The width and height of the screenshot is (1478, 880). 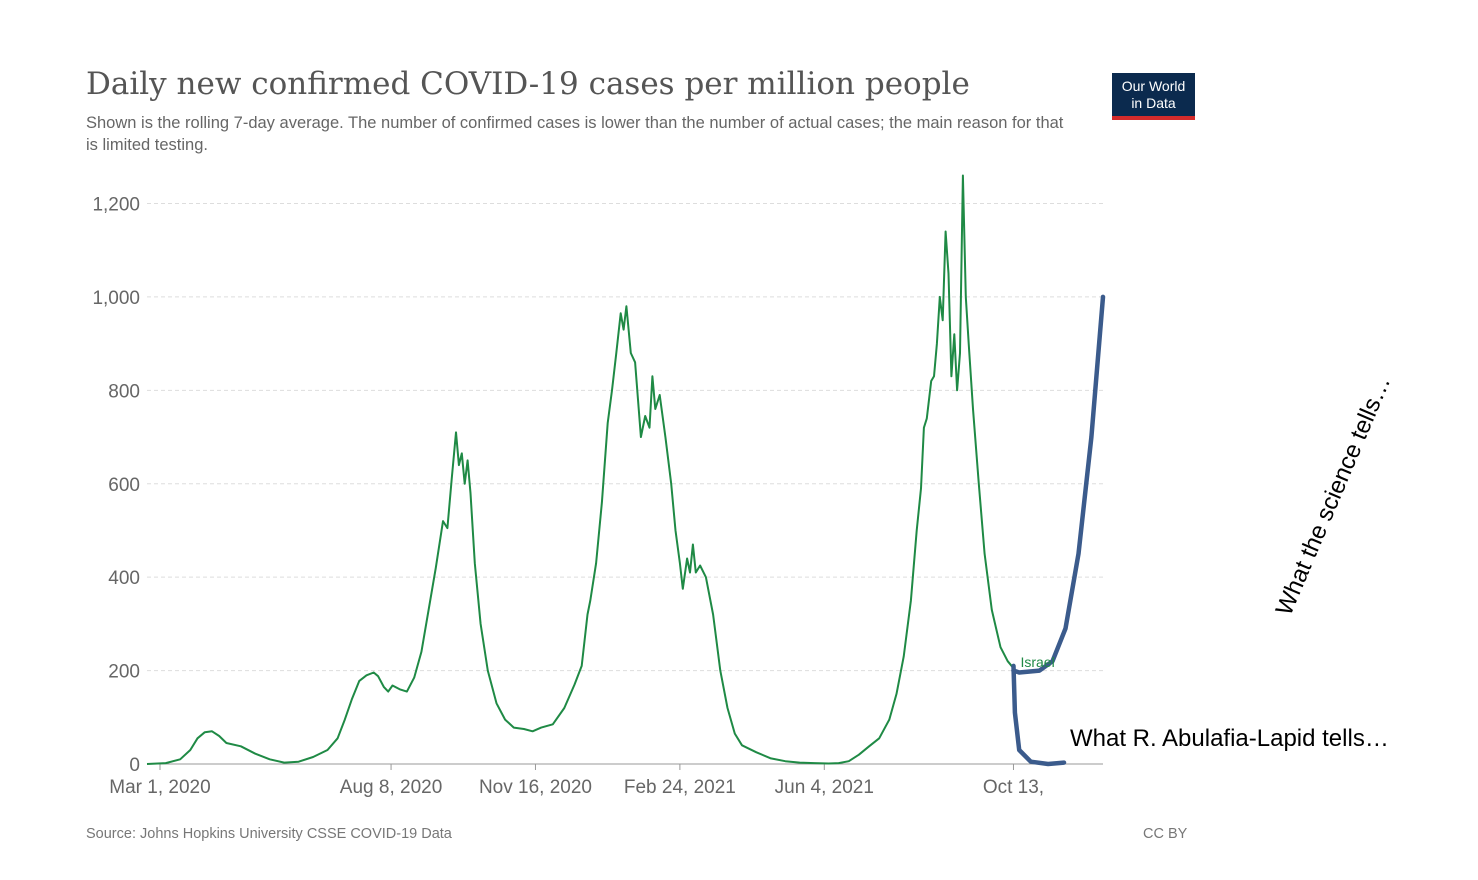 What do you see at coordinates (1153, 86) in the screenshot?
I see `logo-line-1: Our World` at bounding box center [1153, 86].